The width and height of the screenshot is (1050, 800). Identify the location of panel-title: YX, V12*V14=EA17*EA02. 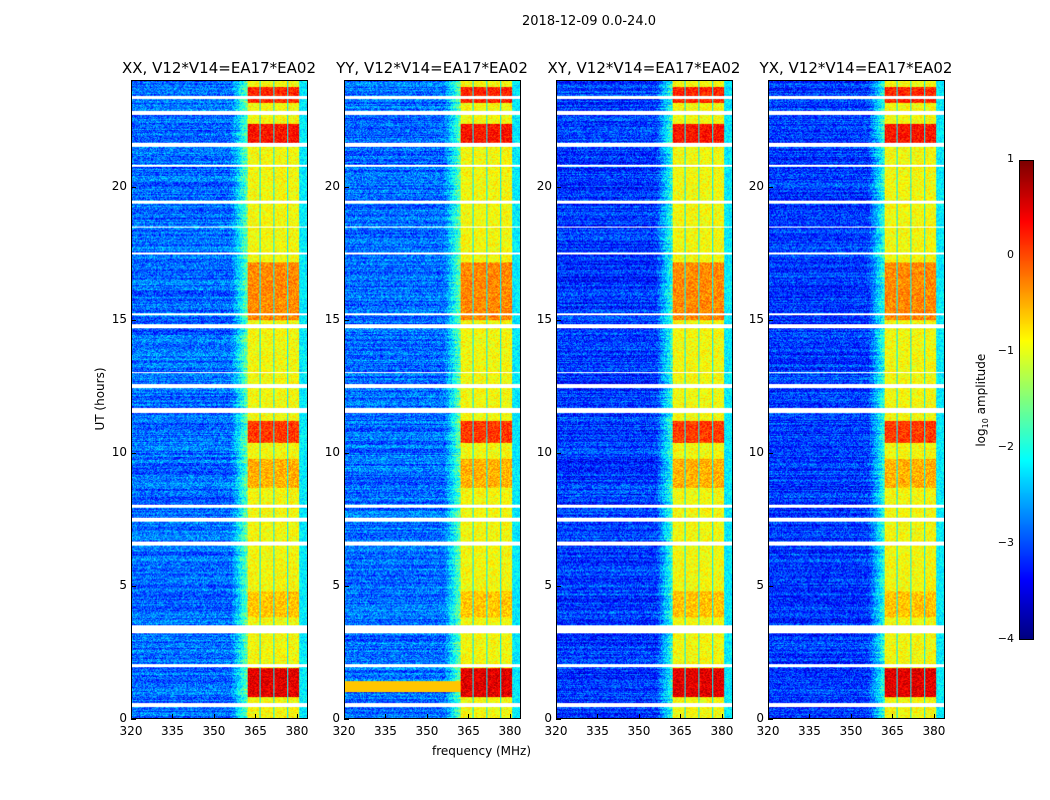
(856, 68).